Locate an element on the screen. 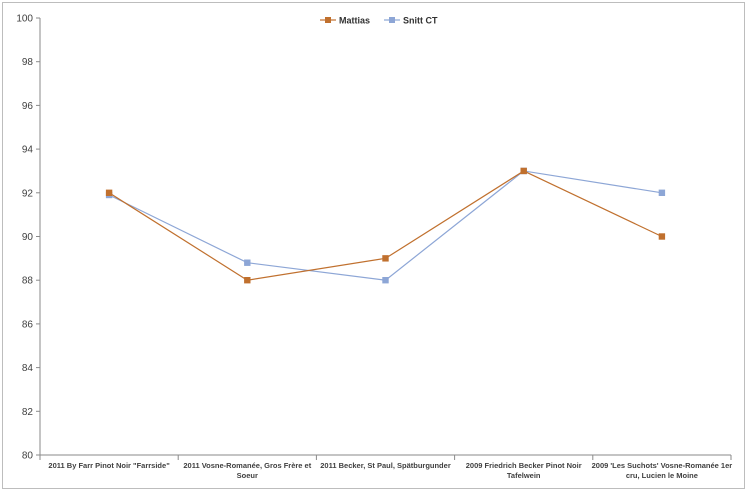 This screenshot has width=749, height=493. y-tick-label: 98 is located at coordinates (28, 62).